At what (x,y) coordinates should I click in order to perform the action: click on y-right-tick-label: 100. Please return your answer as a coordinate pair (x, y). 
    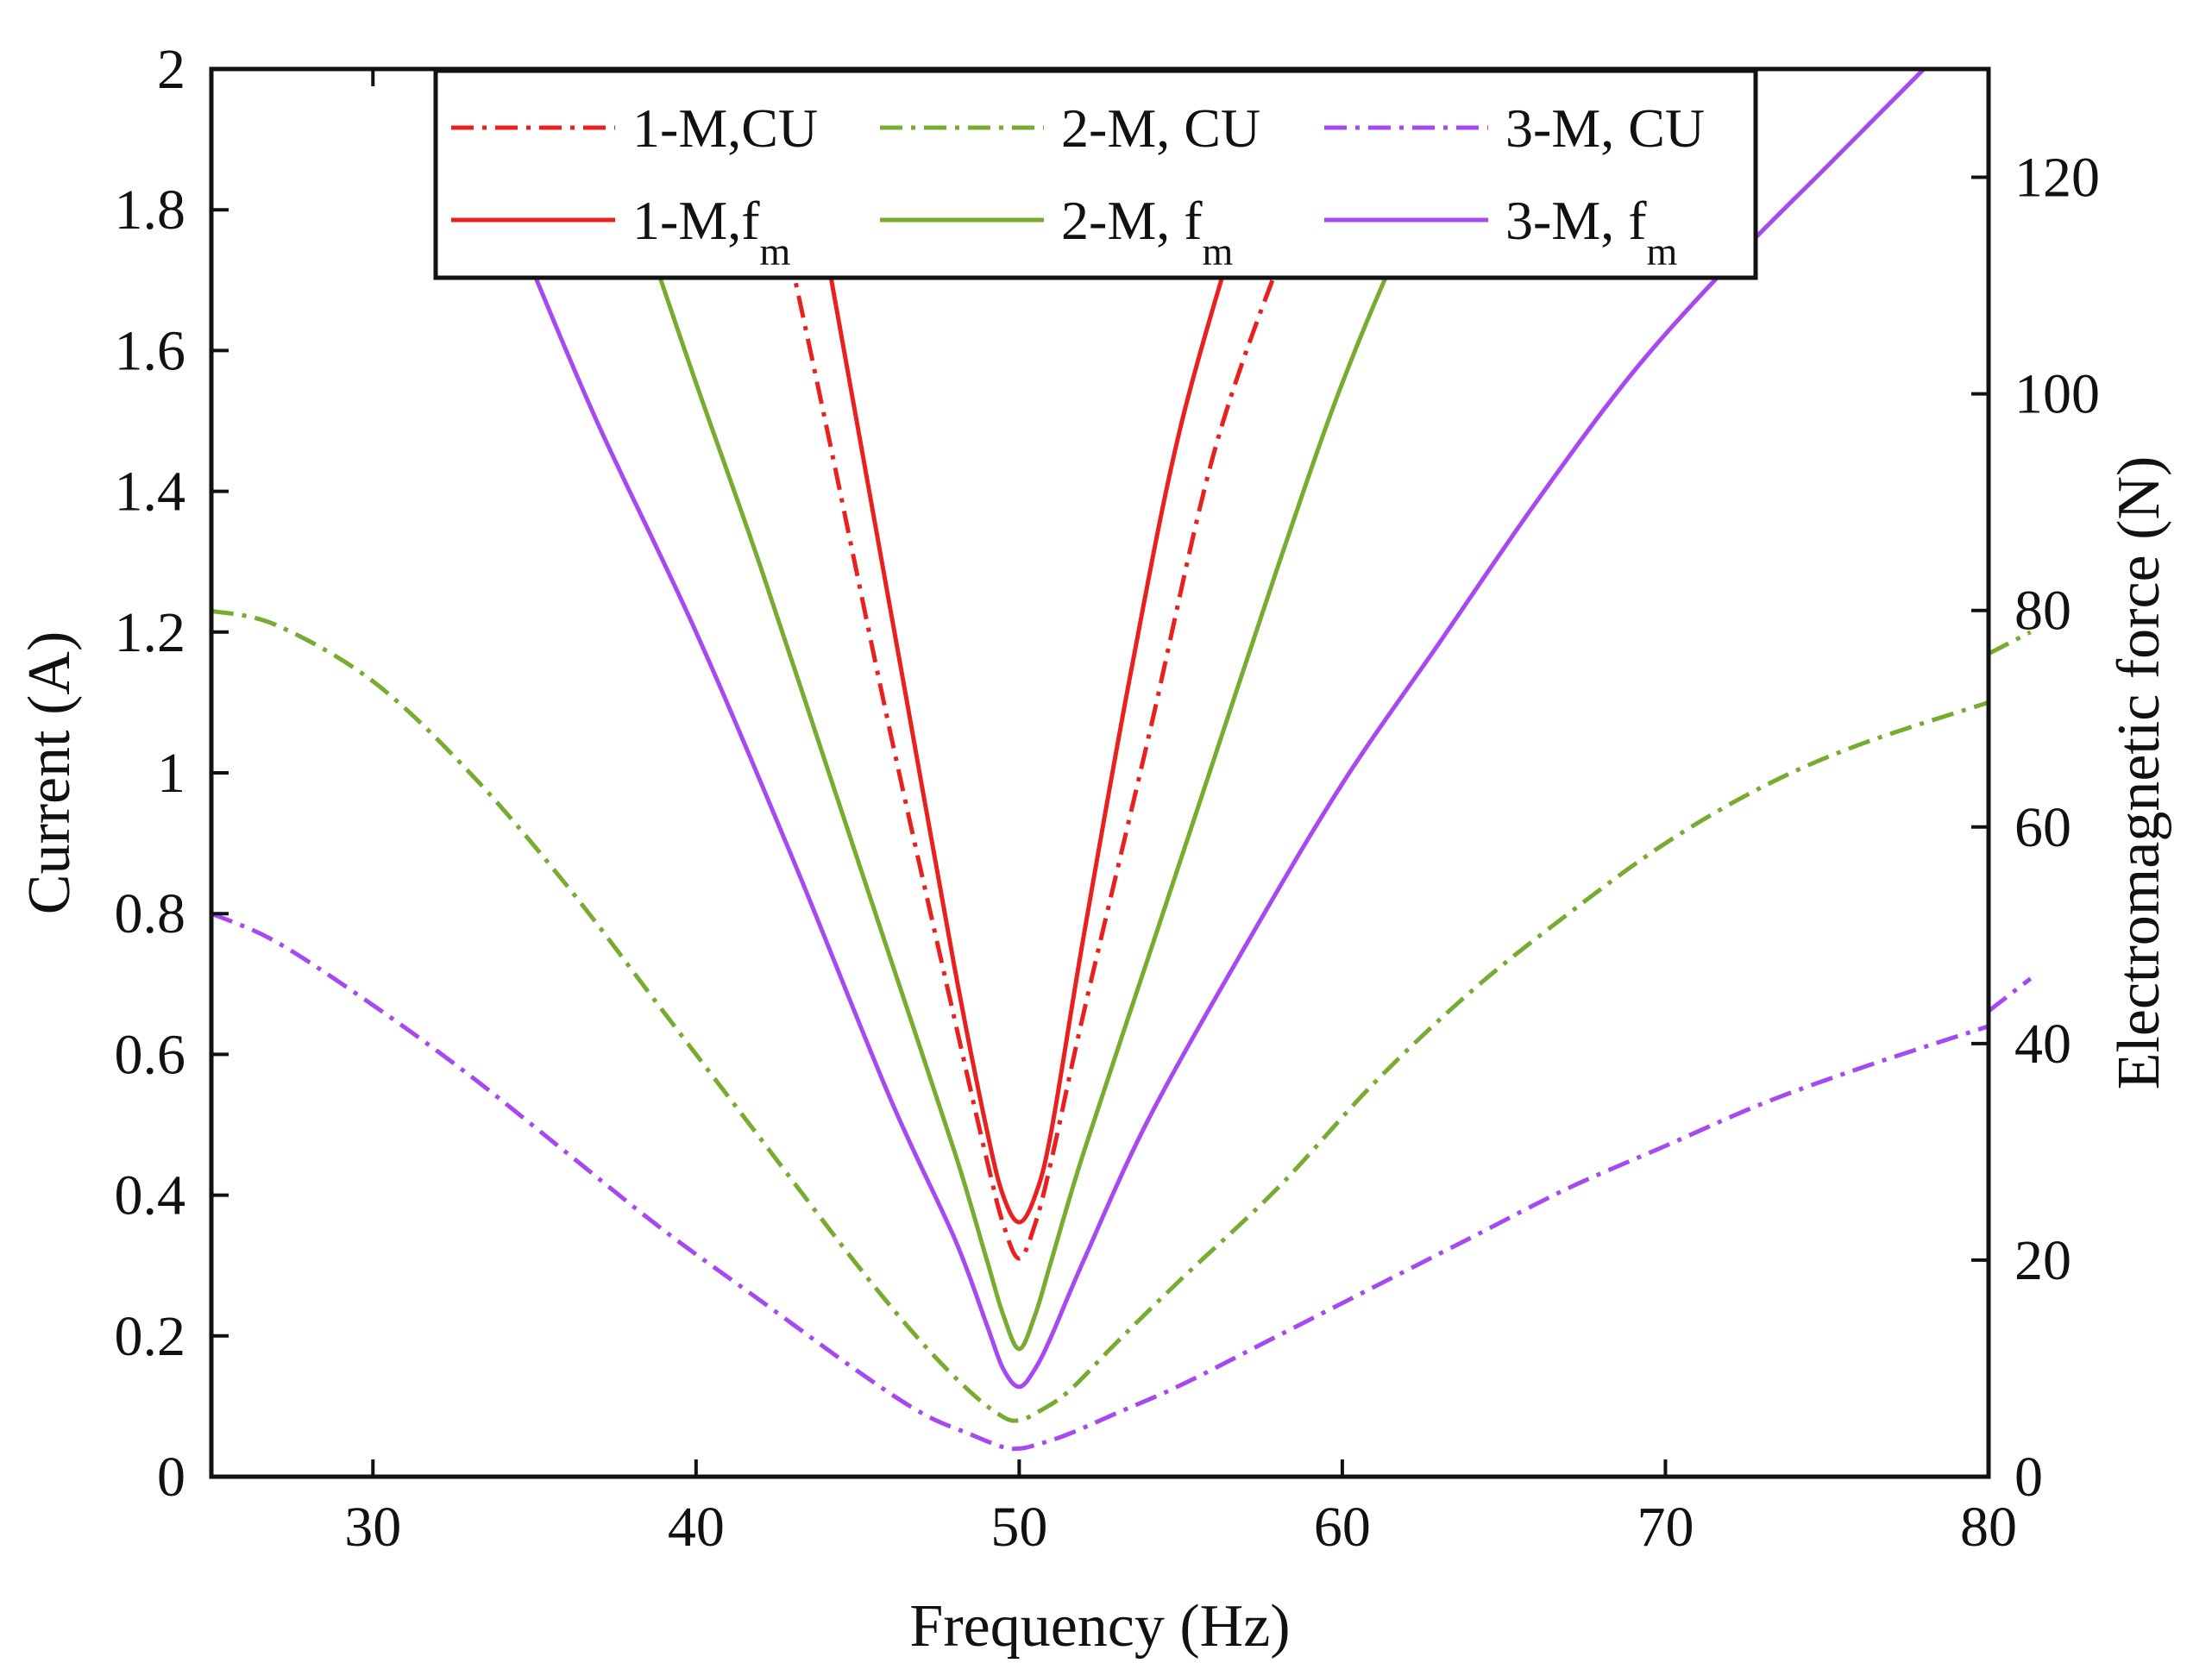
    Looking at the image, I should click on (2057, 394).